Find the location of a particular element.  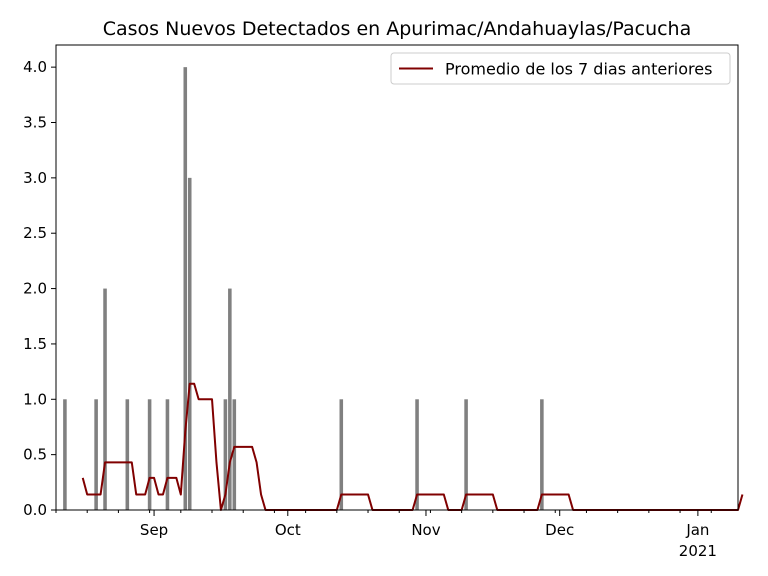

legend: Promedio de los 7 dias anteriores is located at coordinates (560, 68).